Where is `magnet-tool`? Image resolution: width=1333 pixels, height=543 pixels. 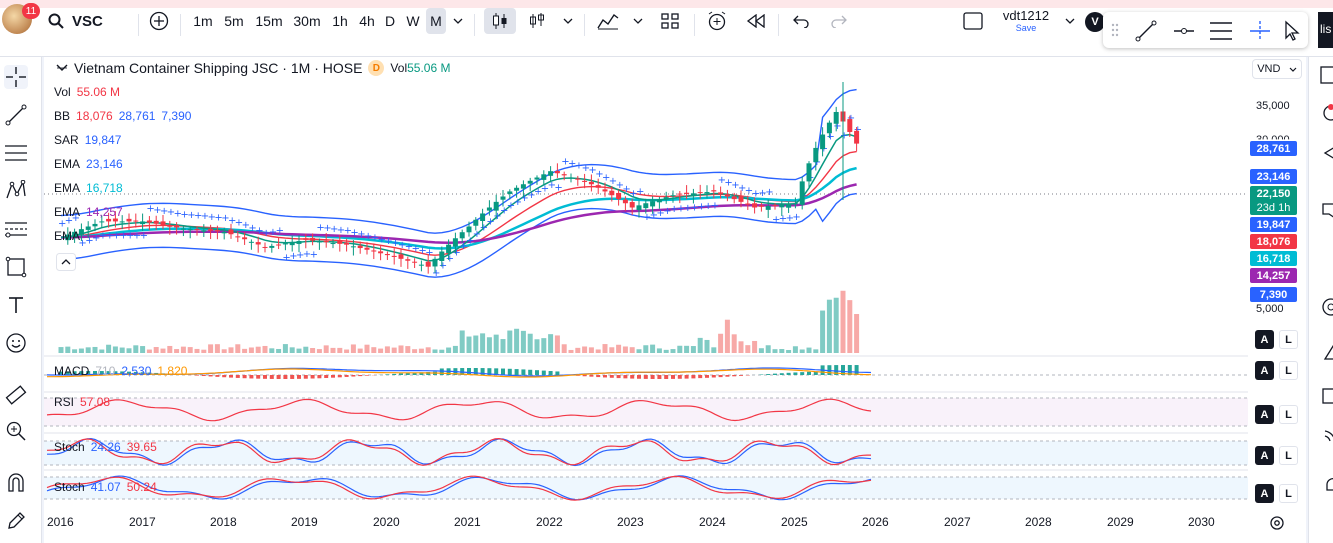
magnet-tool is located at coordinates (16, 483).